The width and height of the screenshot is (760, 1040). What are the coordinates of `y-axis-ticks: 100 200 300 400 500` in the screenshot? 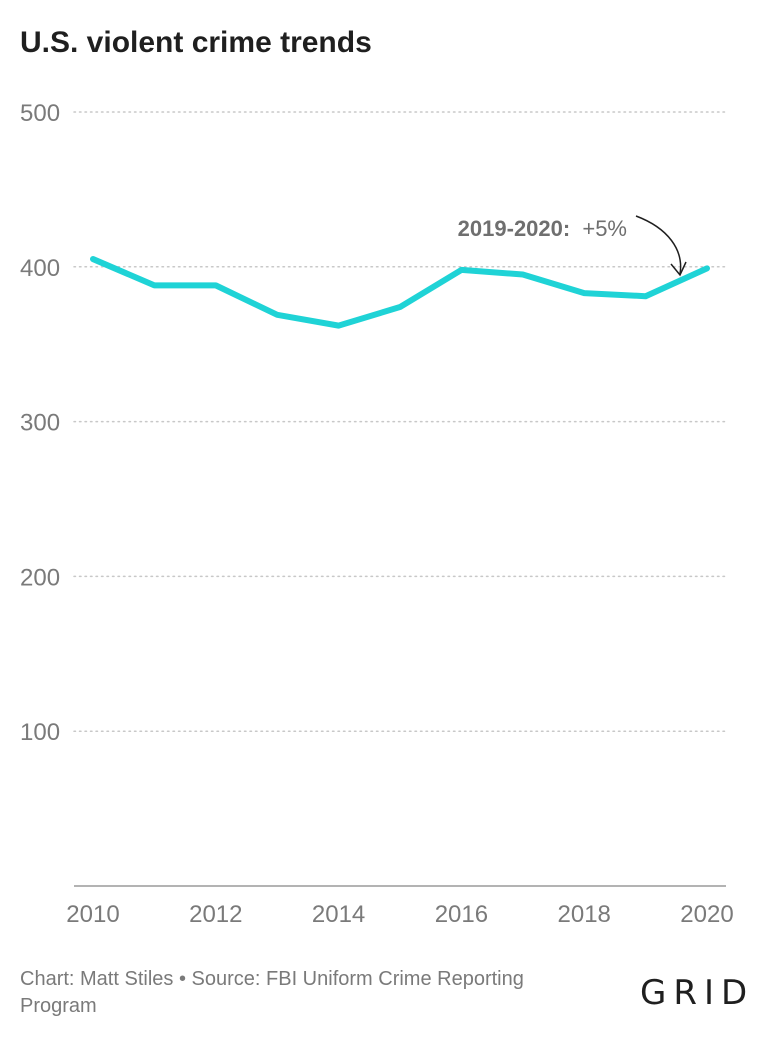 It's located at (40, 423).